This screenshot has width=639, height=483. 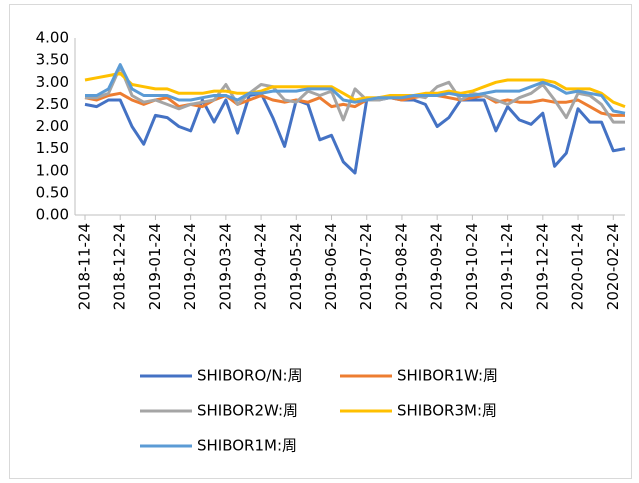 What do you see at coordinates (190, 266) in the screenshot?
I see `x-tick-label: 2019-02-24` at bounding box center [190, 266].